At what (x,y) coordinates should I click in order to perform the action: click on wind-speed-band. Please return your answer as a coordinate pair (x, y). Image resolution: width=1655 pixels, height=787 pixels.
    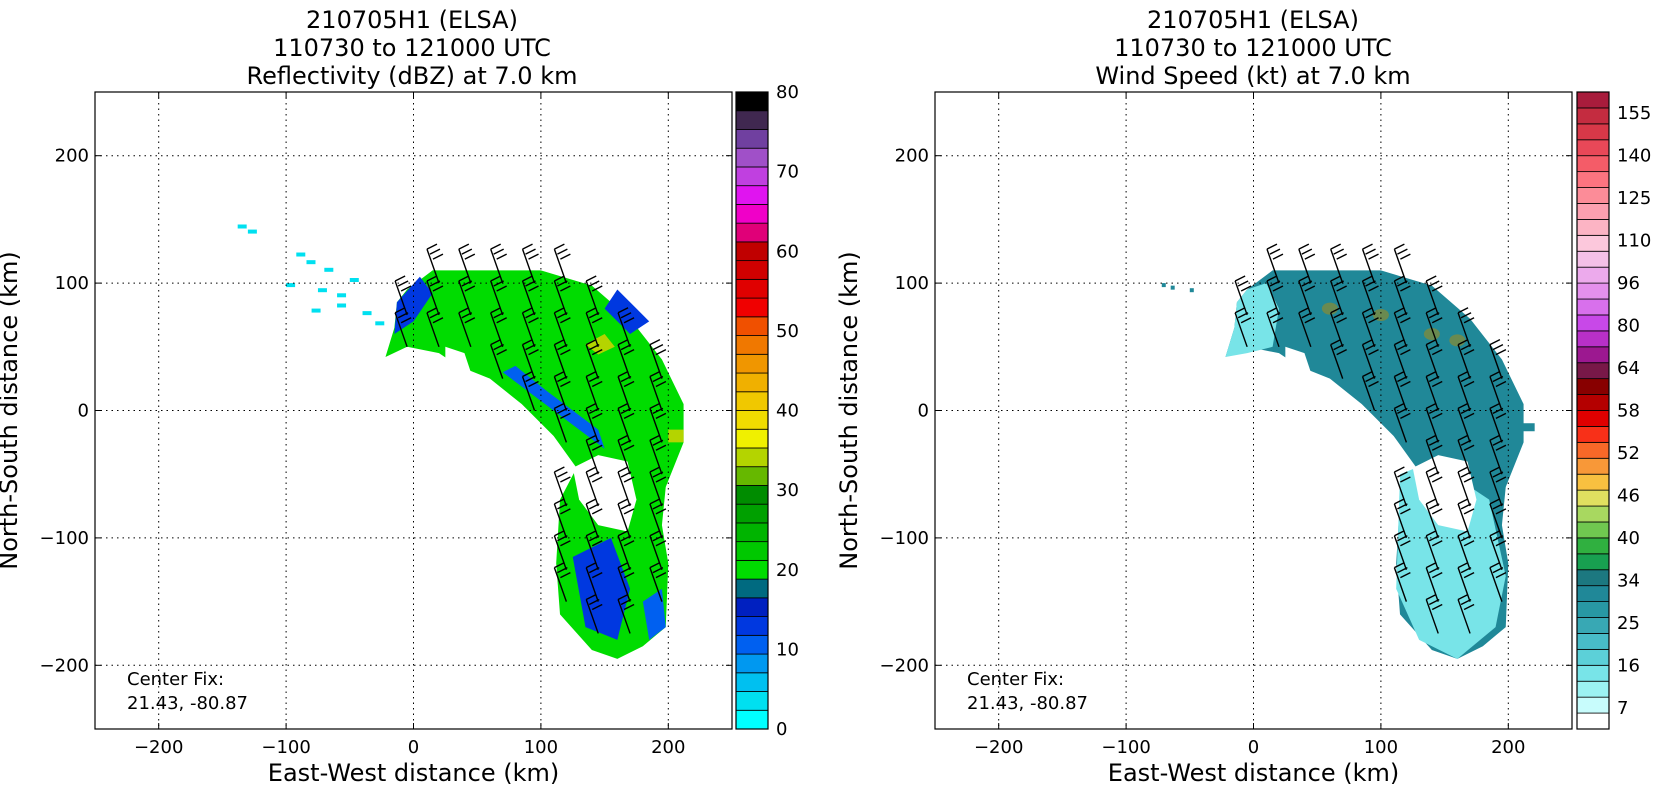
    Looking at the image, I should click on (1524, 427).